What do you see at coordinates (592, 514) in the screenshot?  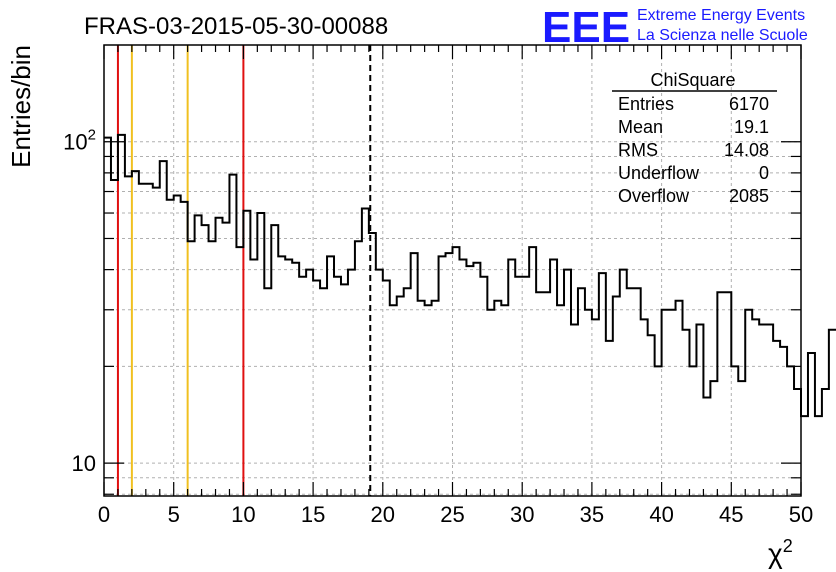 I see `x-tick-label: 35` at bounding box center [592, 514].